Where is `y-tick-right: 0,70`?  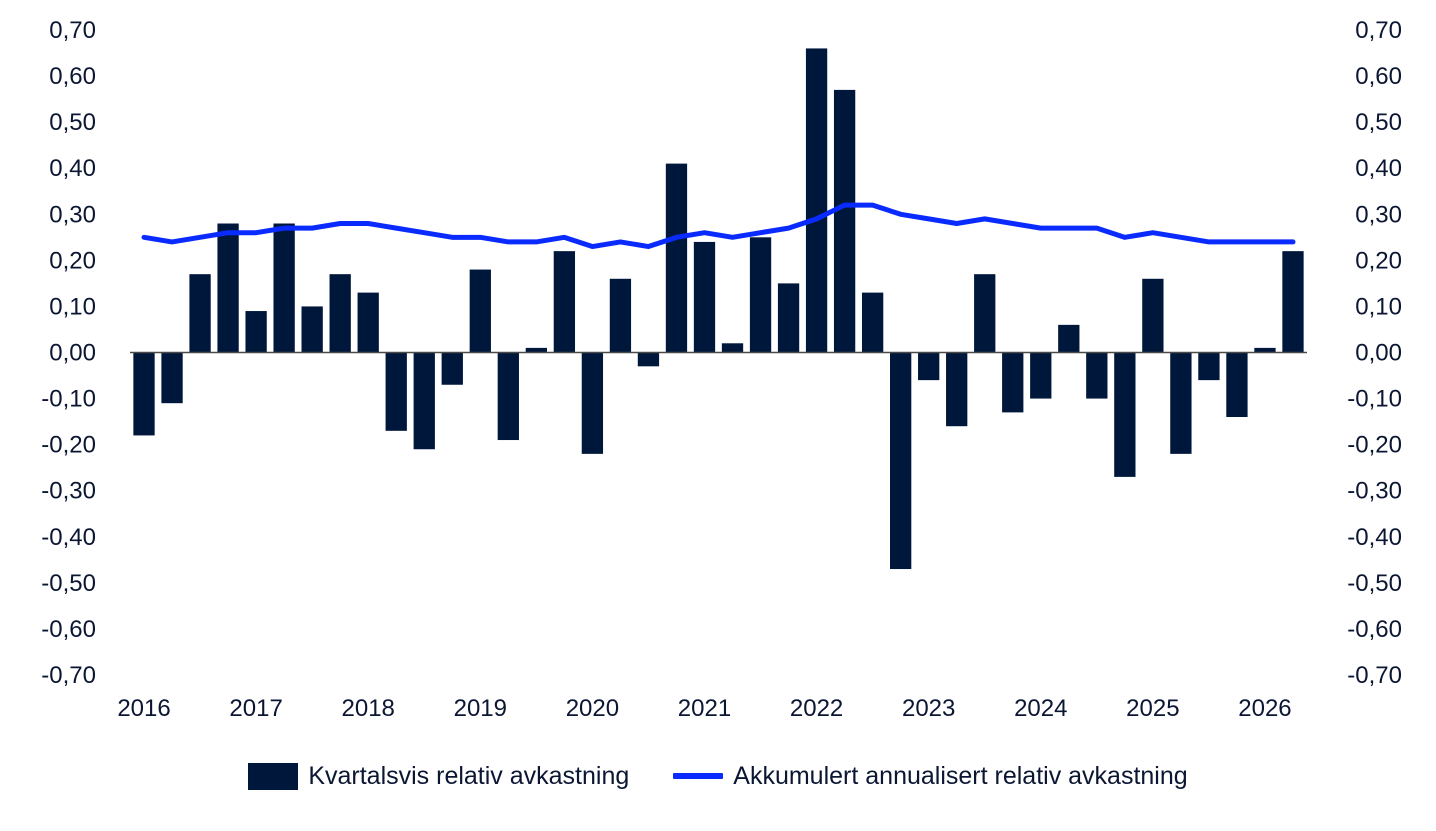
y-tick-right: 0,70 is located at coordinates (1378, 30).